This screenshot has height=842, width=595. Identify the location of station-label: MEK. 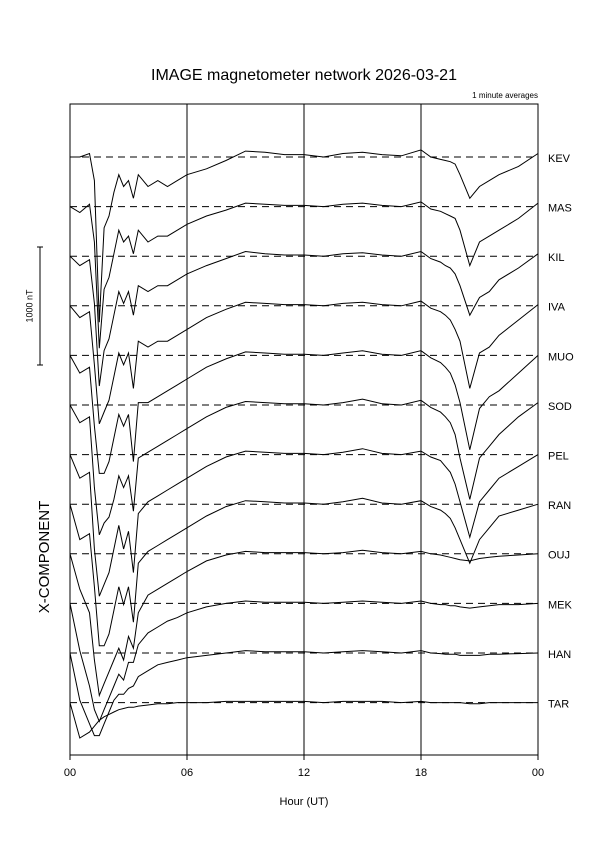
(560, 605).